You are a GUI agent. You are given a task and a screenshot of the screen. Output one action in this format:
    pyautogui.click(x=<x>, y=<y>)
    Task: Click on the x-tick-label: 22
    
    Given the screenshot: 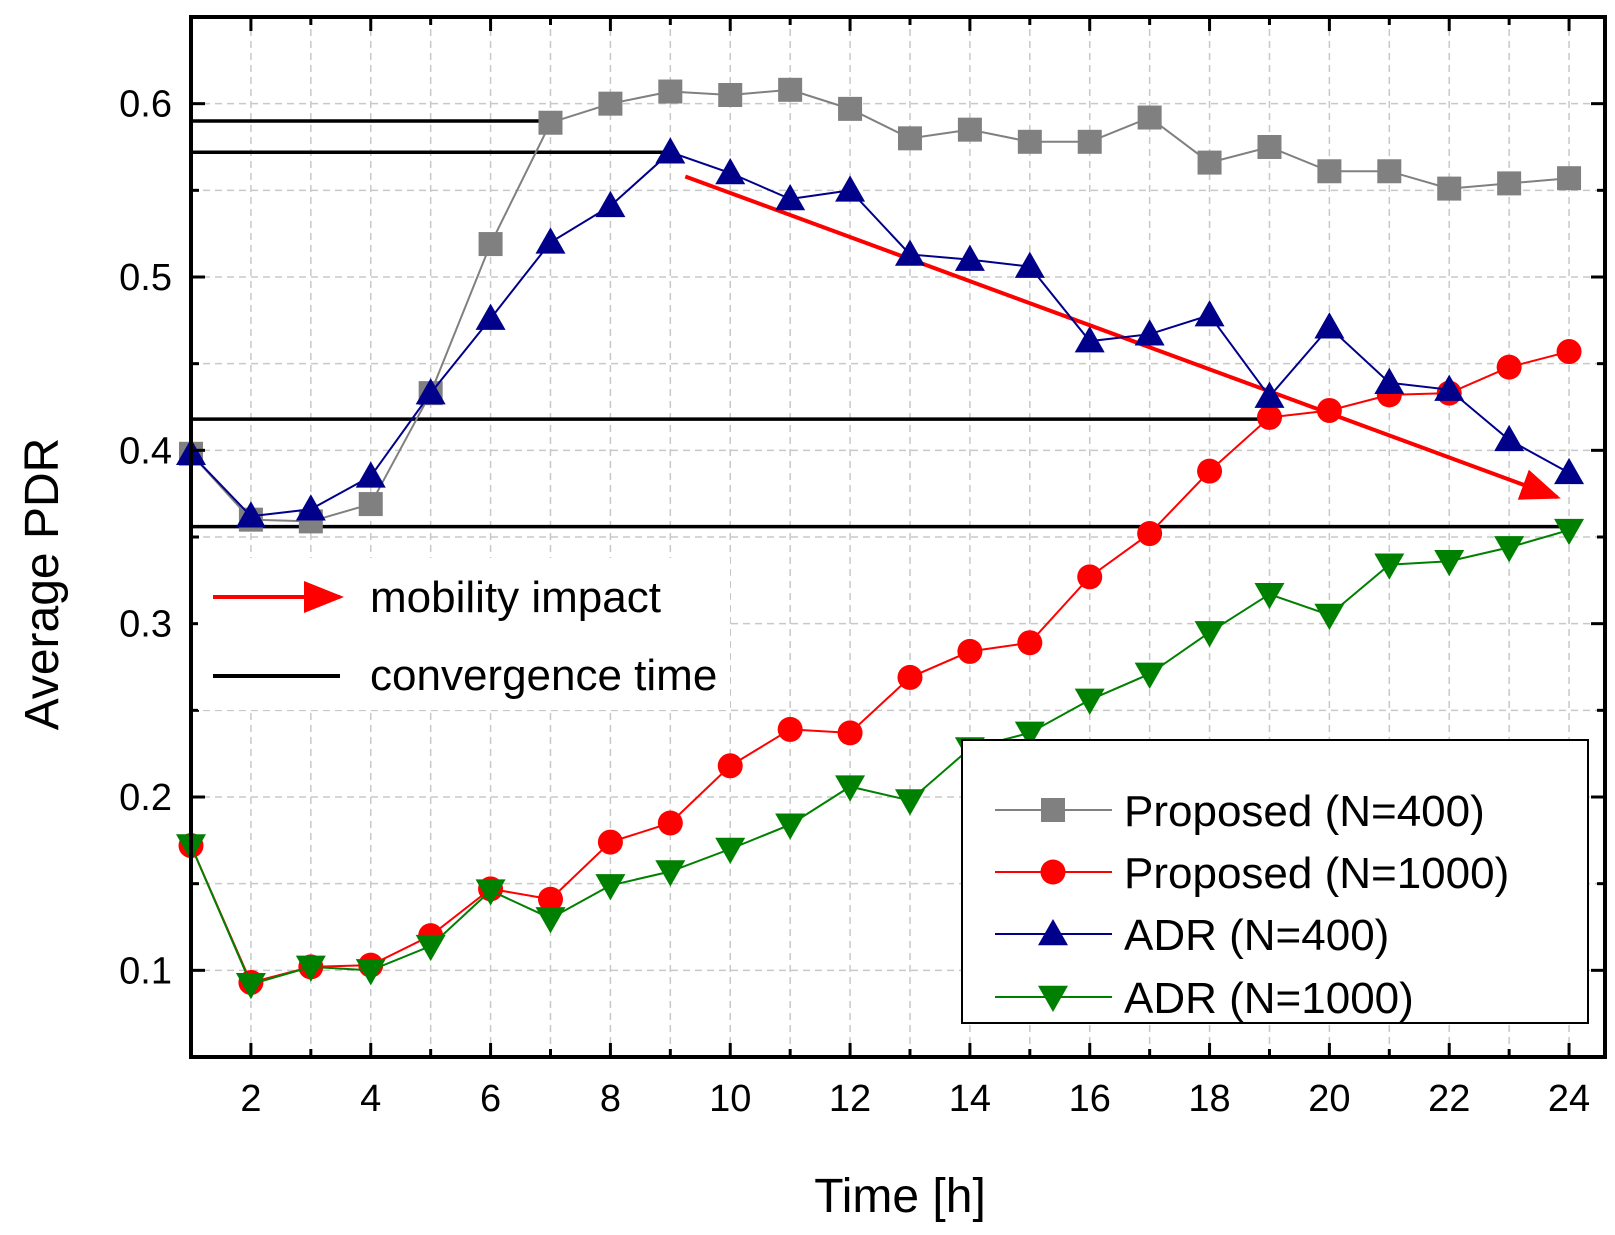 What is the action you would take?
    pyautogui.click(x=1449, y=1099)
    